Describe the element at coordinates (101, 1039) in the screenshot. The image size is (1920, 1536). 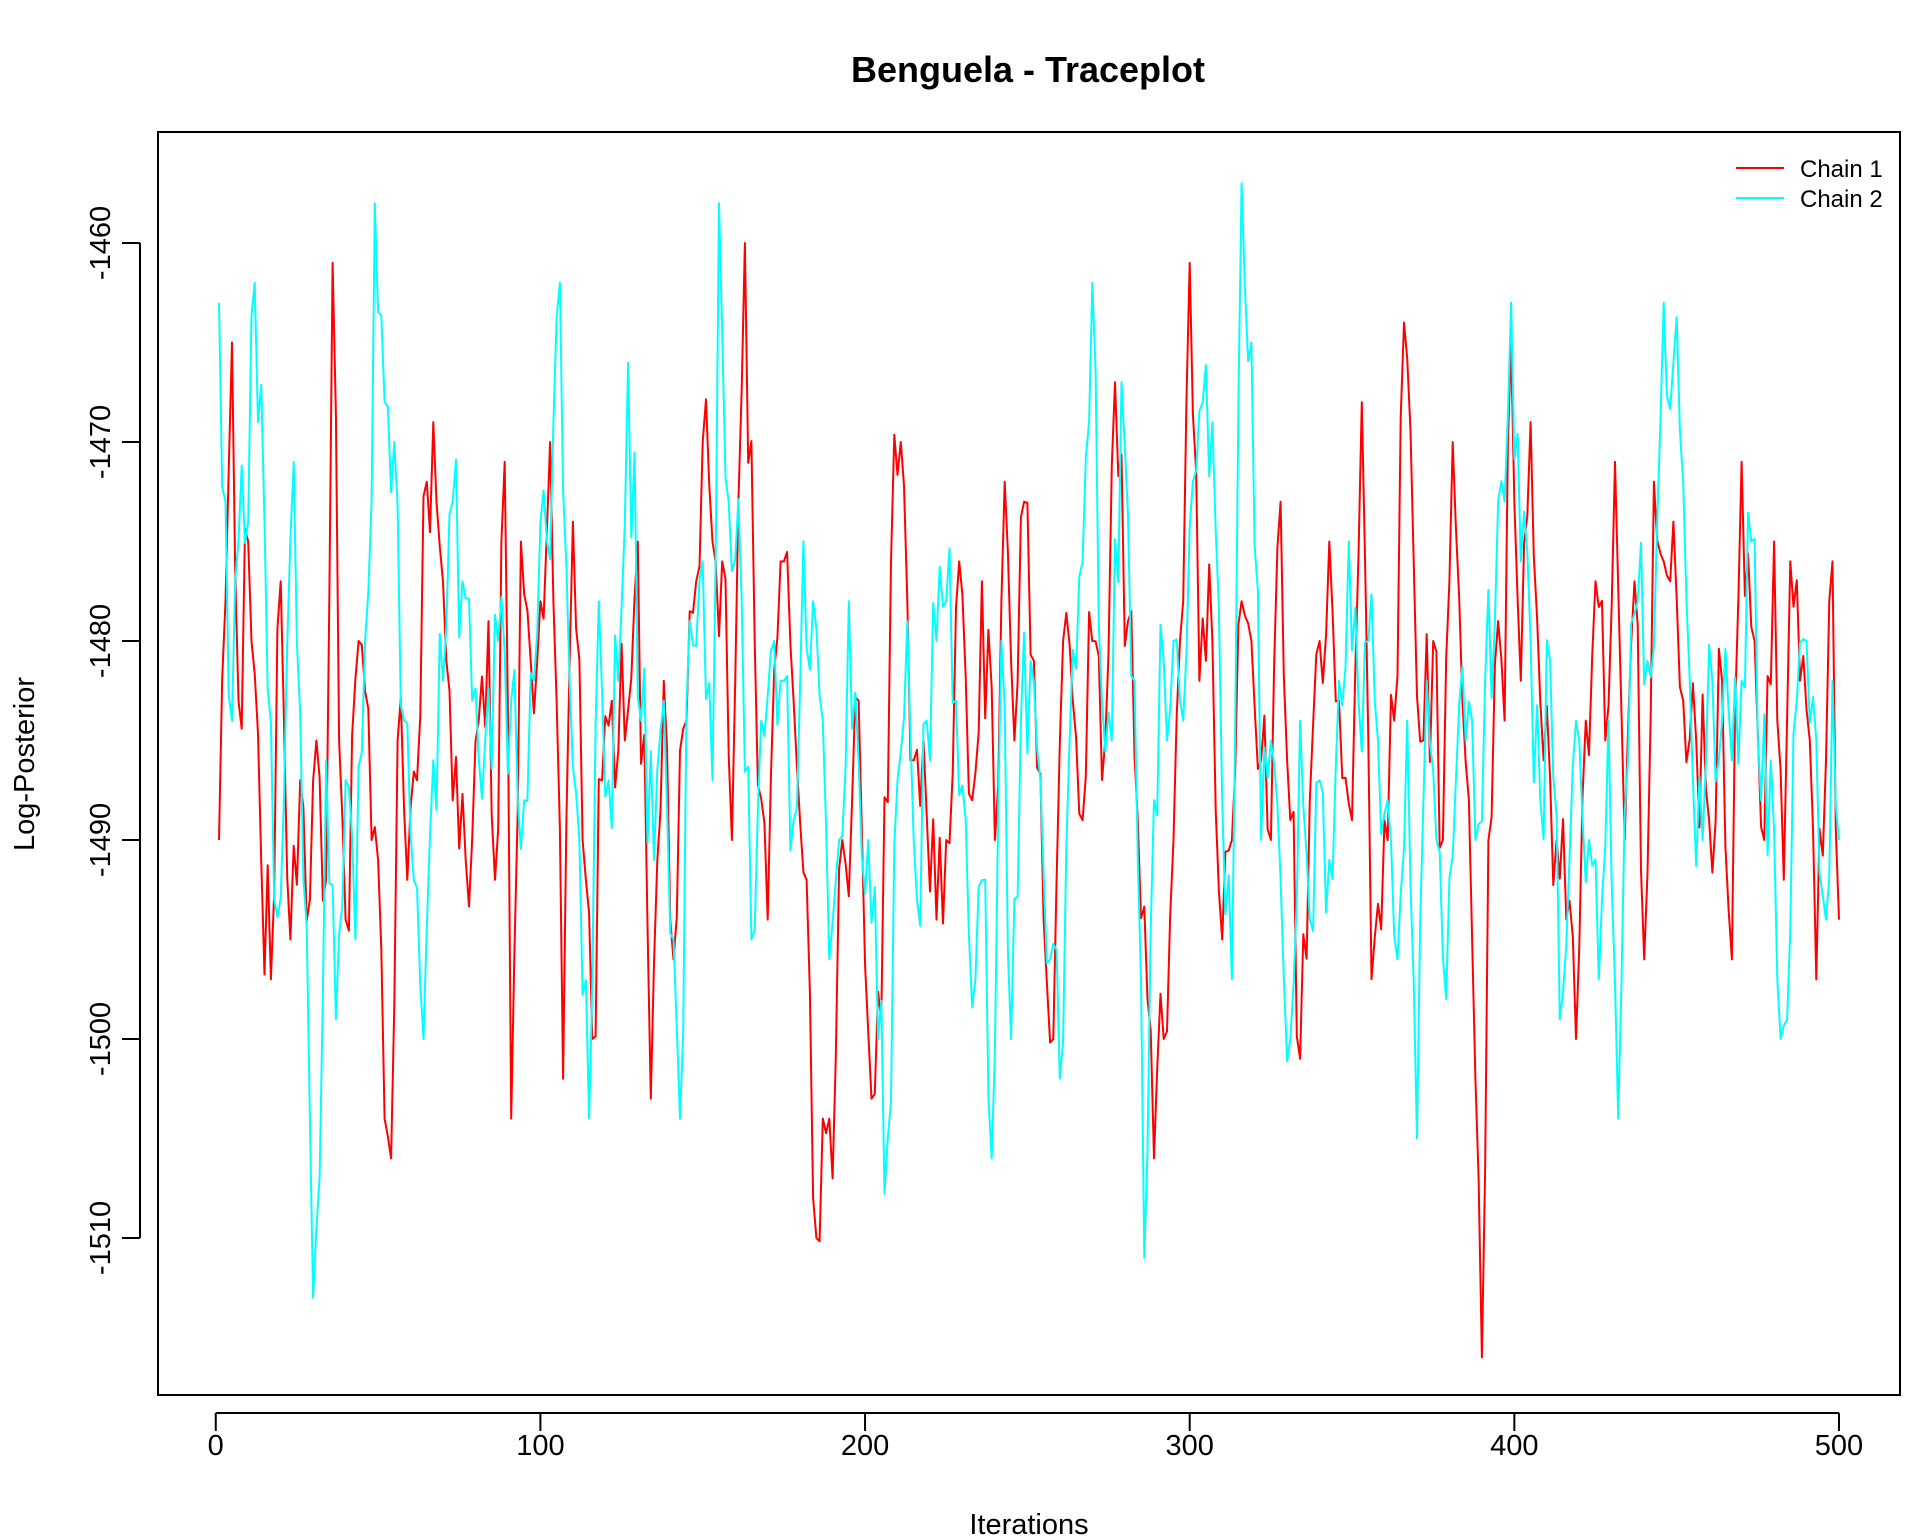
I see `y-tick-label--1500: -1500` at that location.